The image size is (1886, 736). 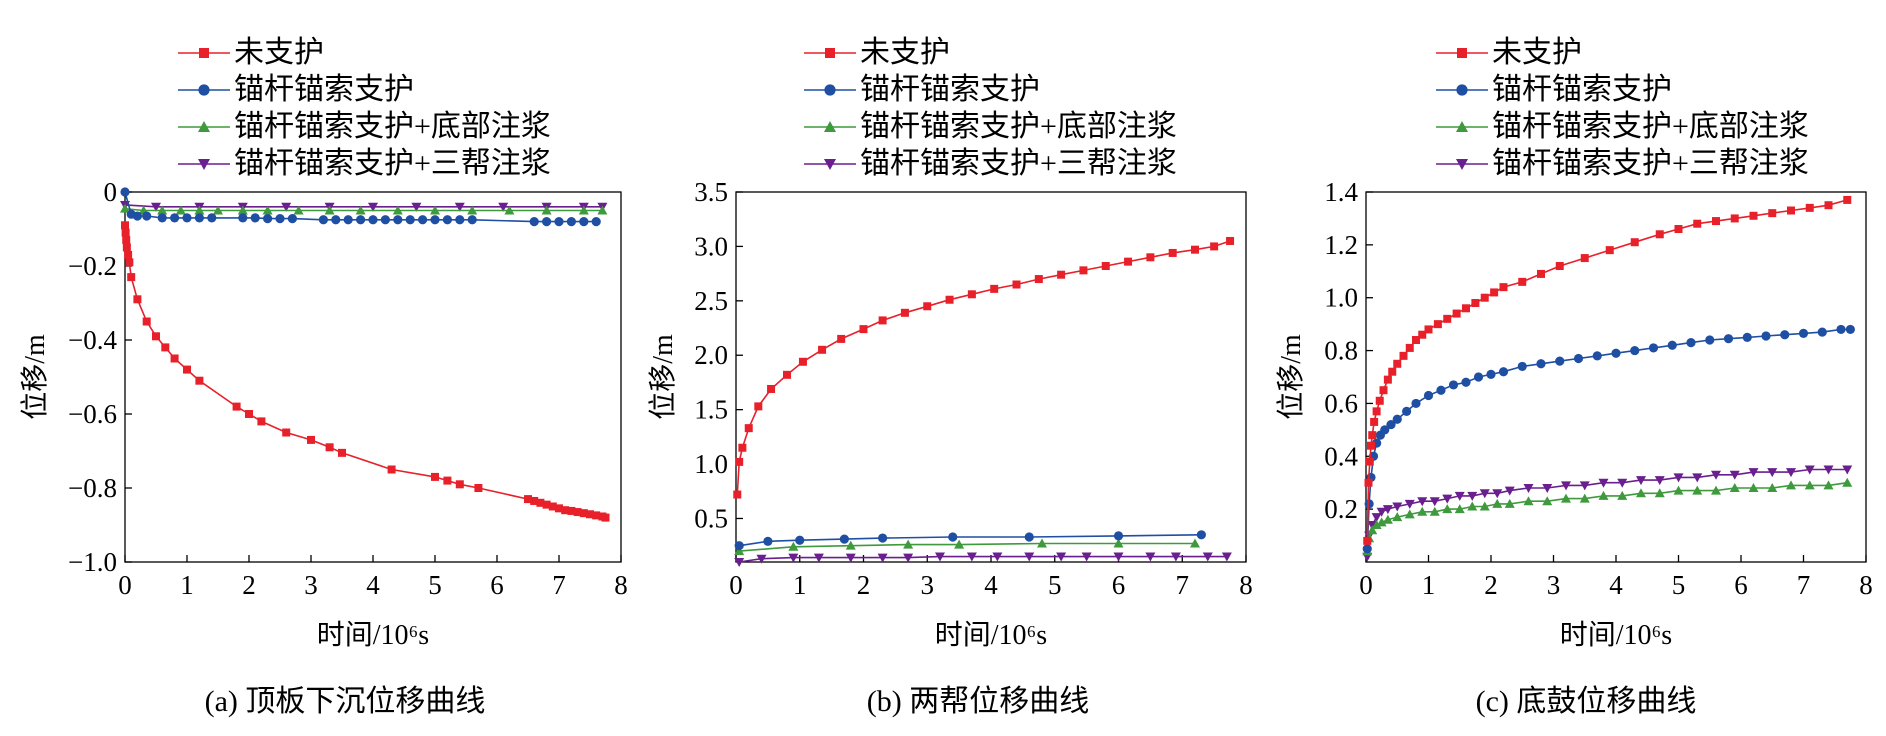 I want to click on y-tick-label: −0.4, so click(x=92, y=340).